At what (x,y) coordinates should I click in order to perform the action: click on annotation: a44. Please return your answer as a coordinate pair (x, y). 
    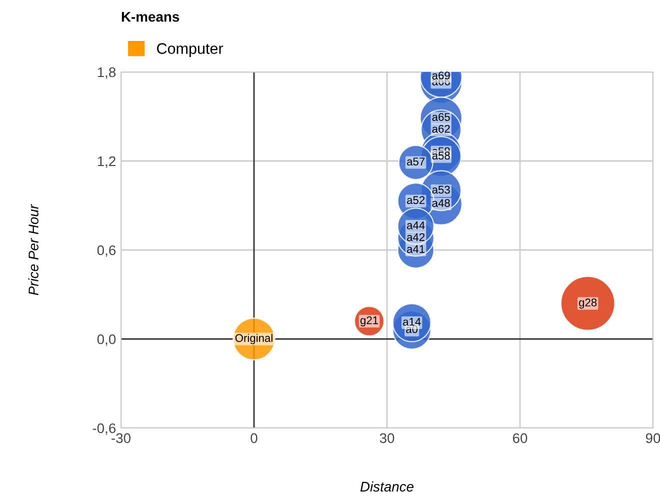
    Looking at the image, I should click on (416, 225).